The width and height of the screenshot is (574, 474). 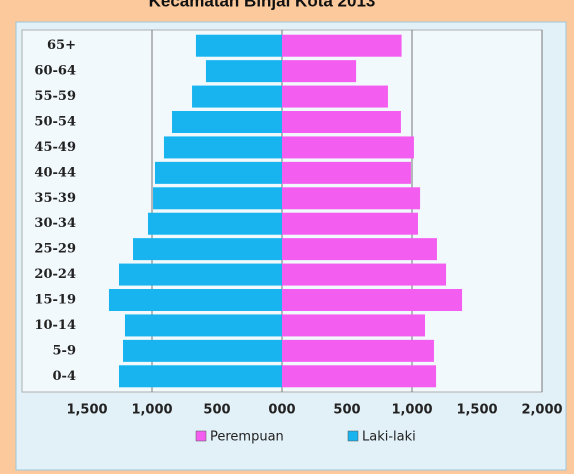 I want to click on y-tick-label: 0-4, so click(x=65, y=376).